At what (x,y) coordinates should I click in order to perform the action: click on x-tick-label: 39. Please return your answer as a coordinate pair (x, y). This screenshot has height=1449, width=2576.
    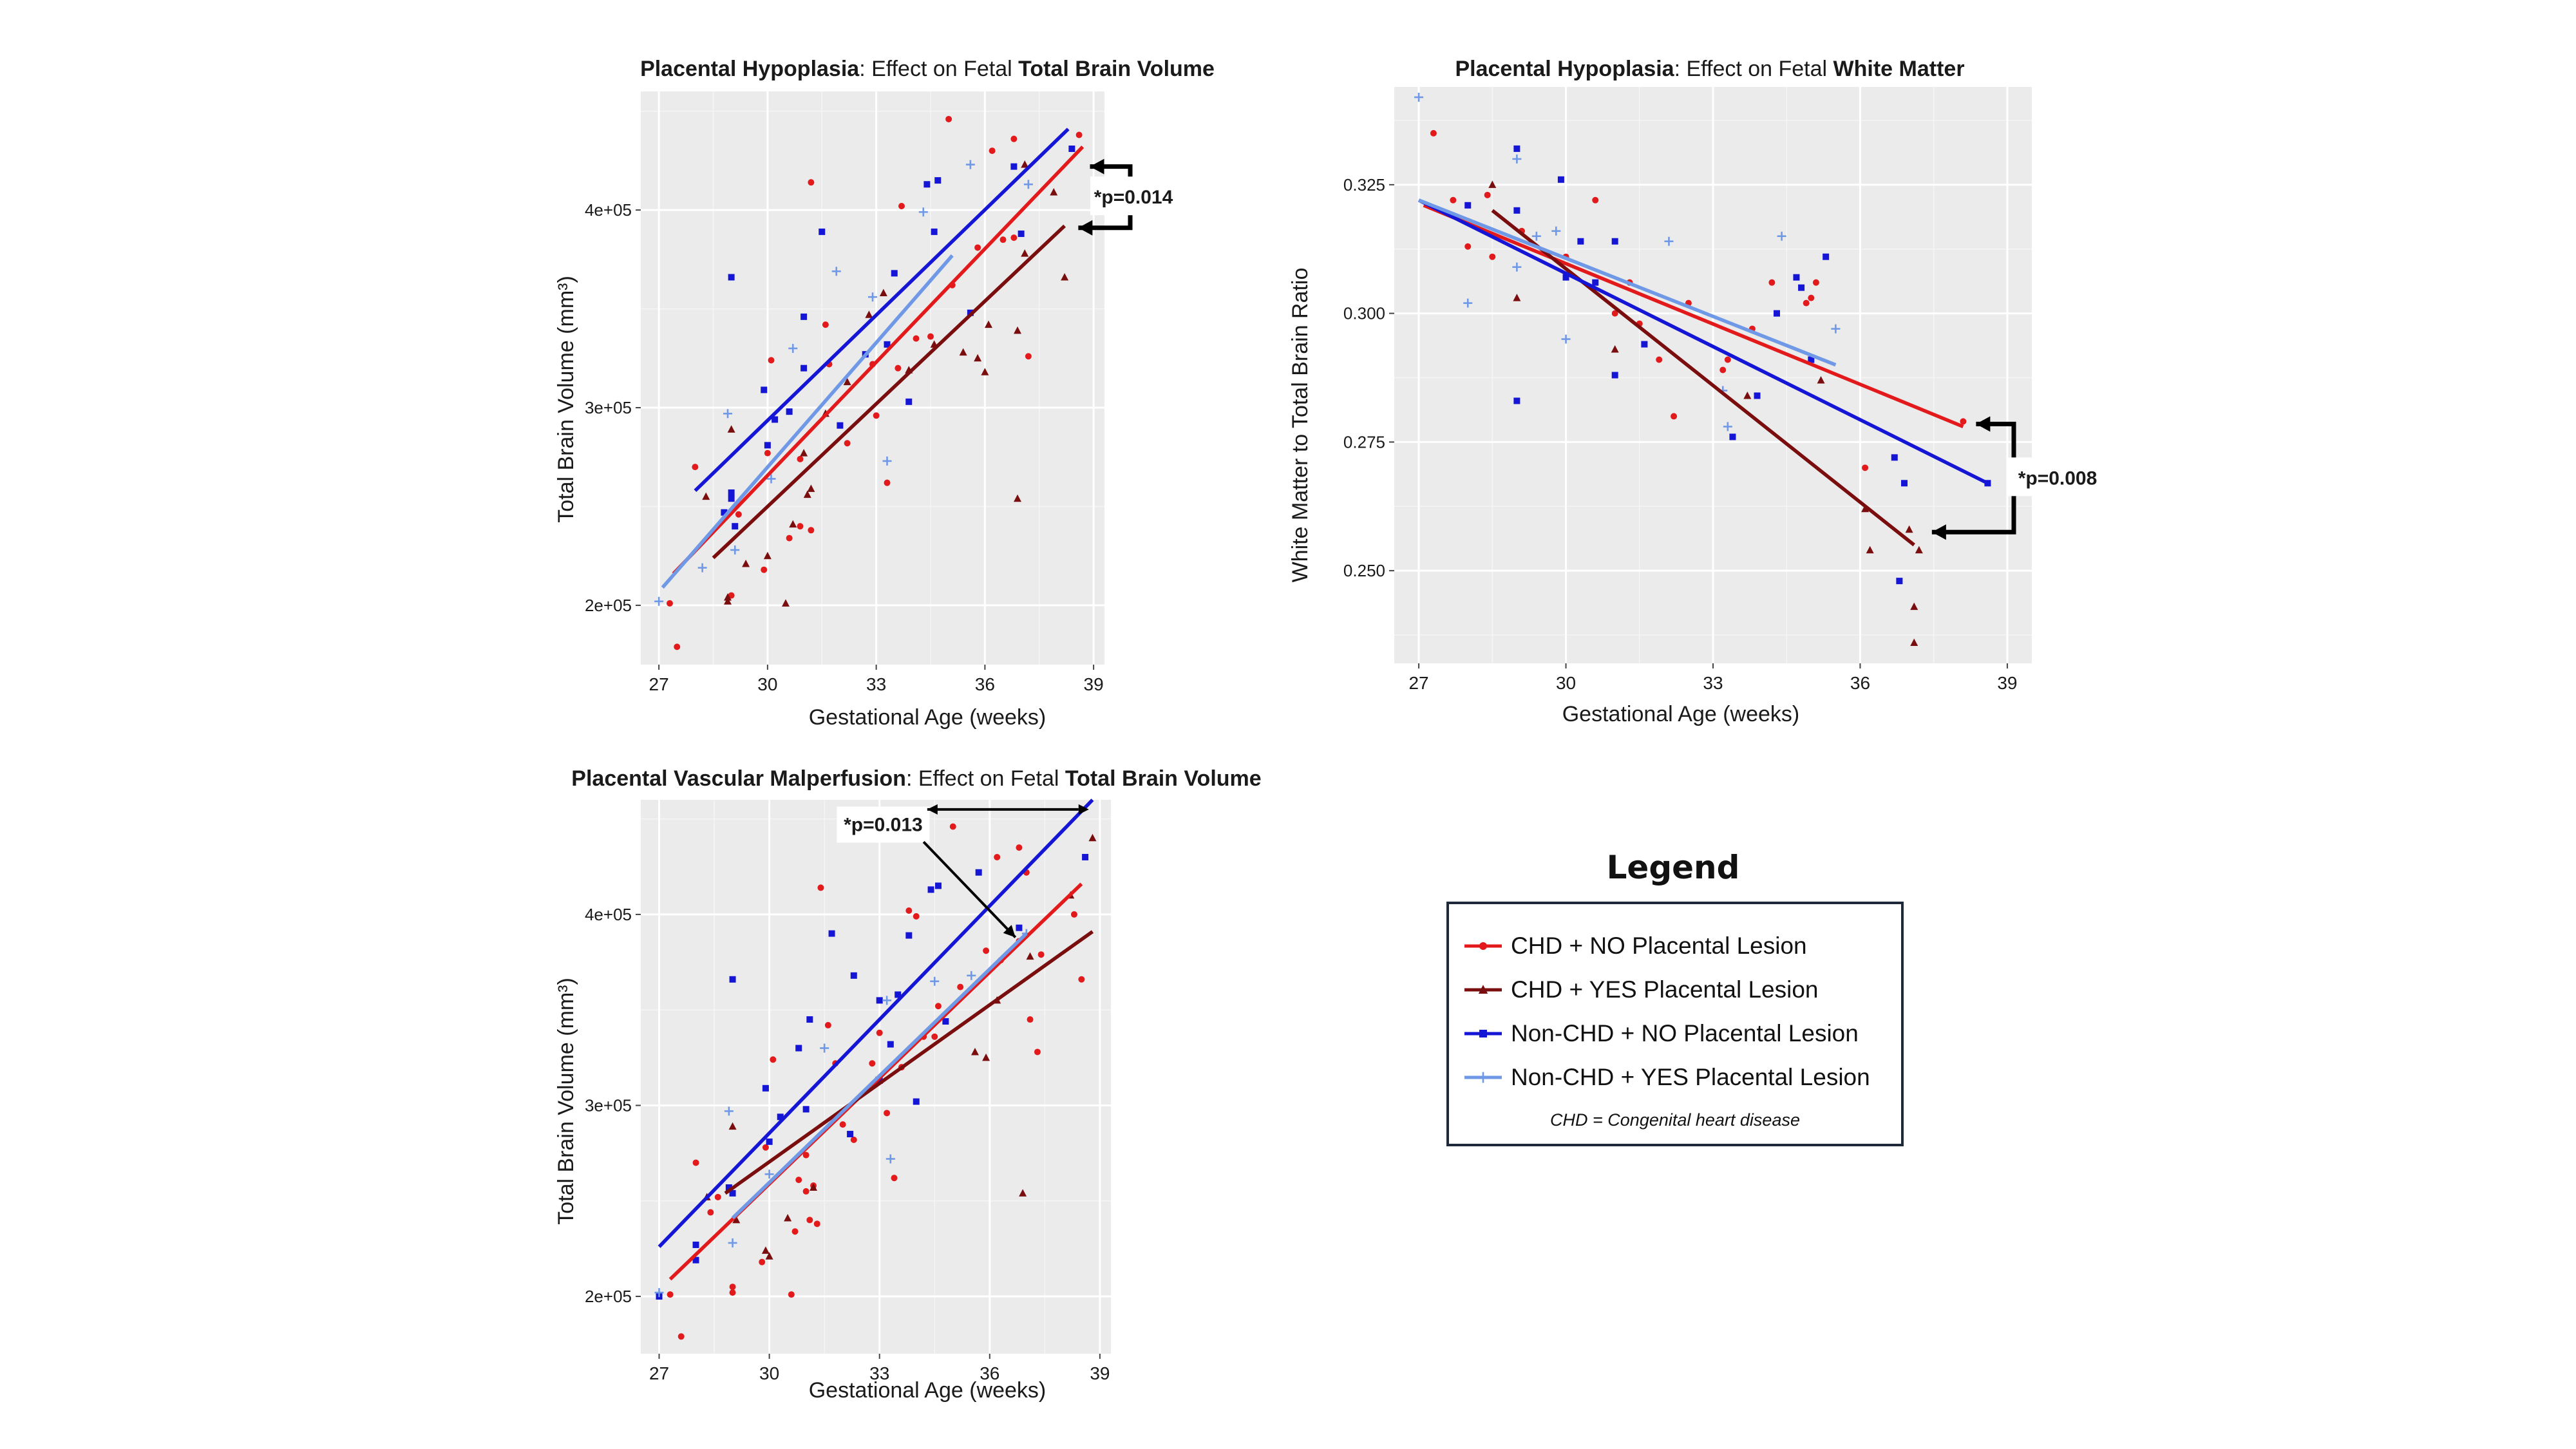
    Looking at the image, I should click on (2007, 683).